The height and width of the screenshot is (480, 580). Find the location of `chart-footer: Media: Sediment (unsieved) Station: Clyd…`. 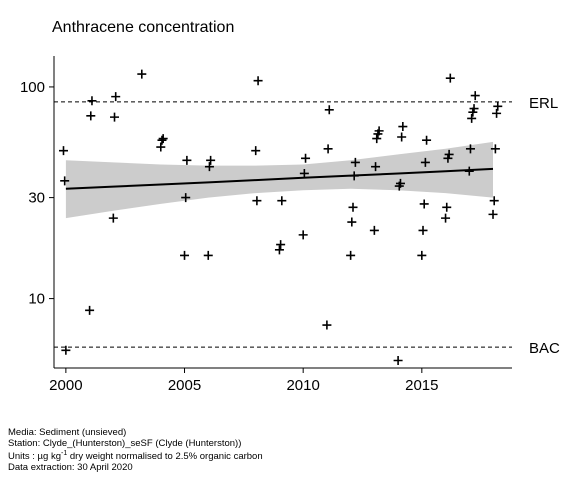

chart-footer: Media: Sediment (unsieved) Station: Clyd… is located at coordinates (135, 450).